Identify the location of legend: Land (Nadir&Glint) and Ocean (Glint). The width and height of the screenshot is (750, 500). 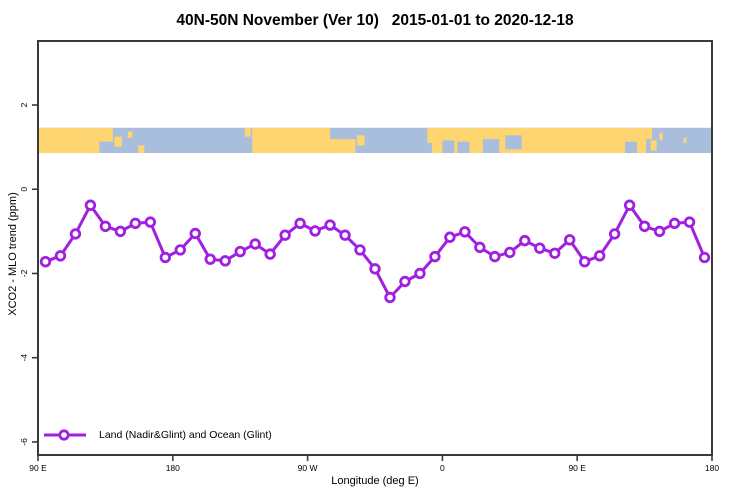
(157, 435).